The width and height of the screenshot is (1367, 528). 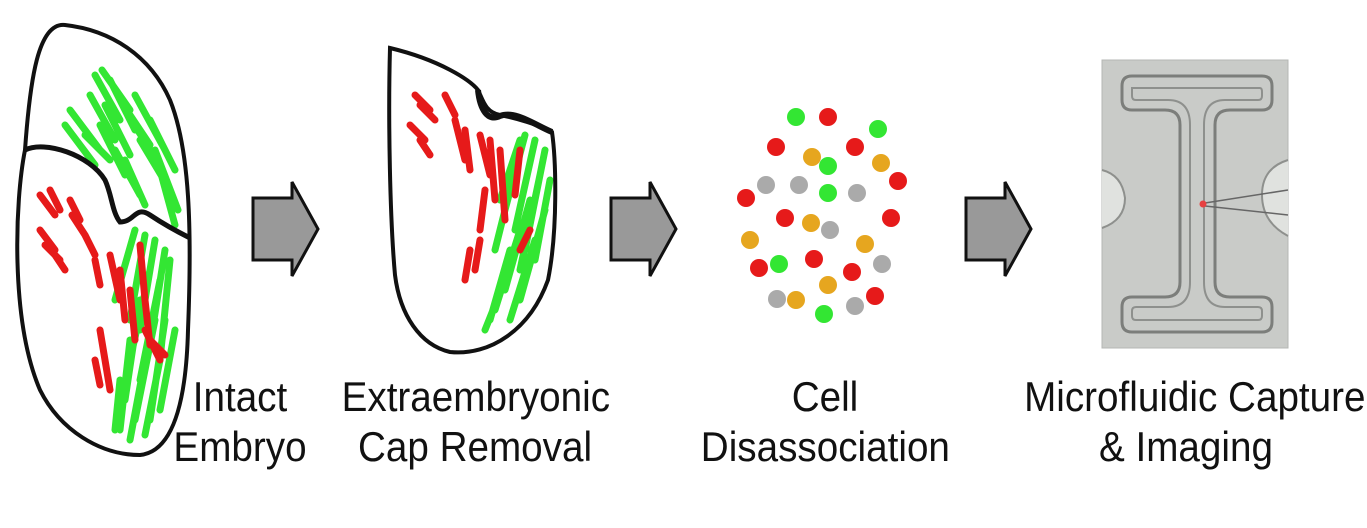 What do you see at coordinates (102, 290) in the screenshot?
I see `embryo-red-cells` at bounding box center [102, 290].